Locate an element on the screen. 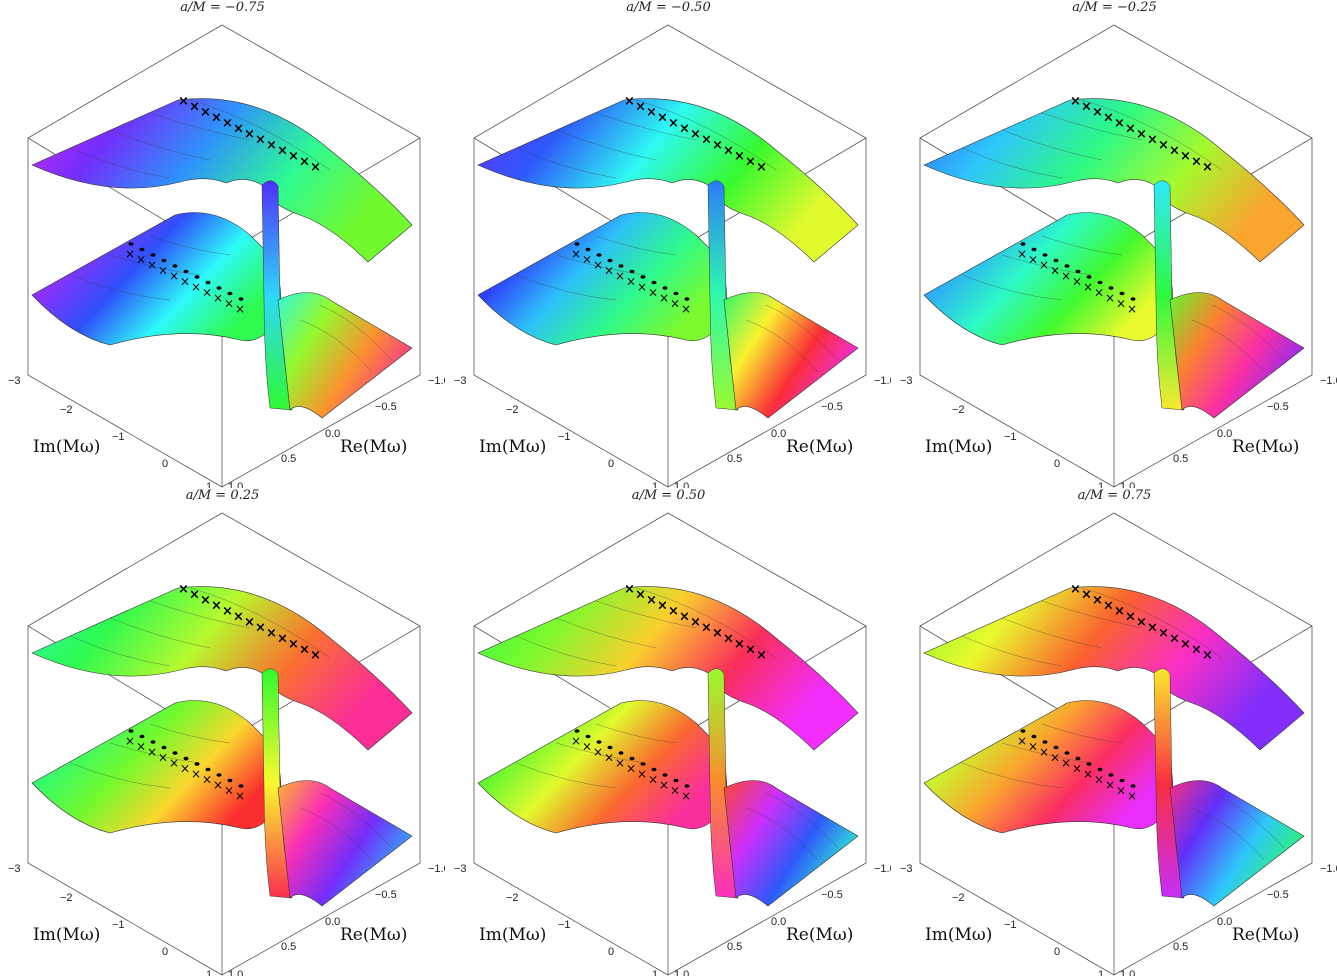  im-axis-label: Im(Mω) is located at coordinates (512, 935).